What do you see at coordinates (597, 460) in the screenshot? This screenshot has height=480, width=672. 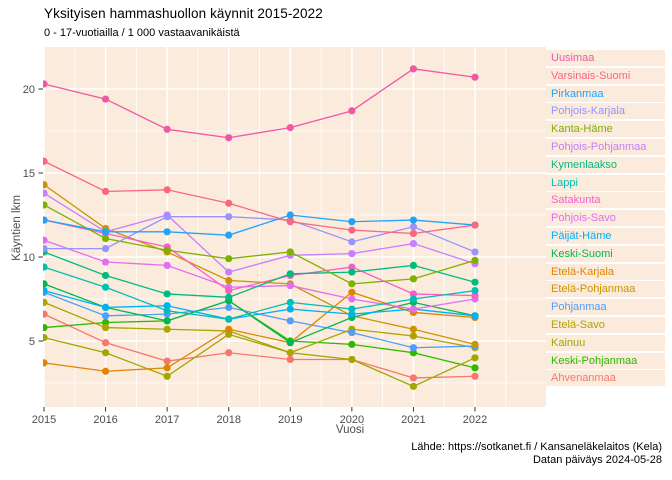 I see `data-date-line: Datan päiväys 2024-05-28` at bounding box center [597, 460].